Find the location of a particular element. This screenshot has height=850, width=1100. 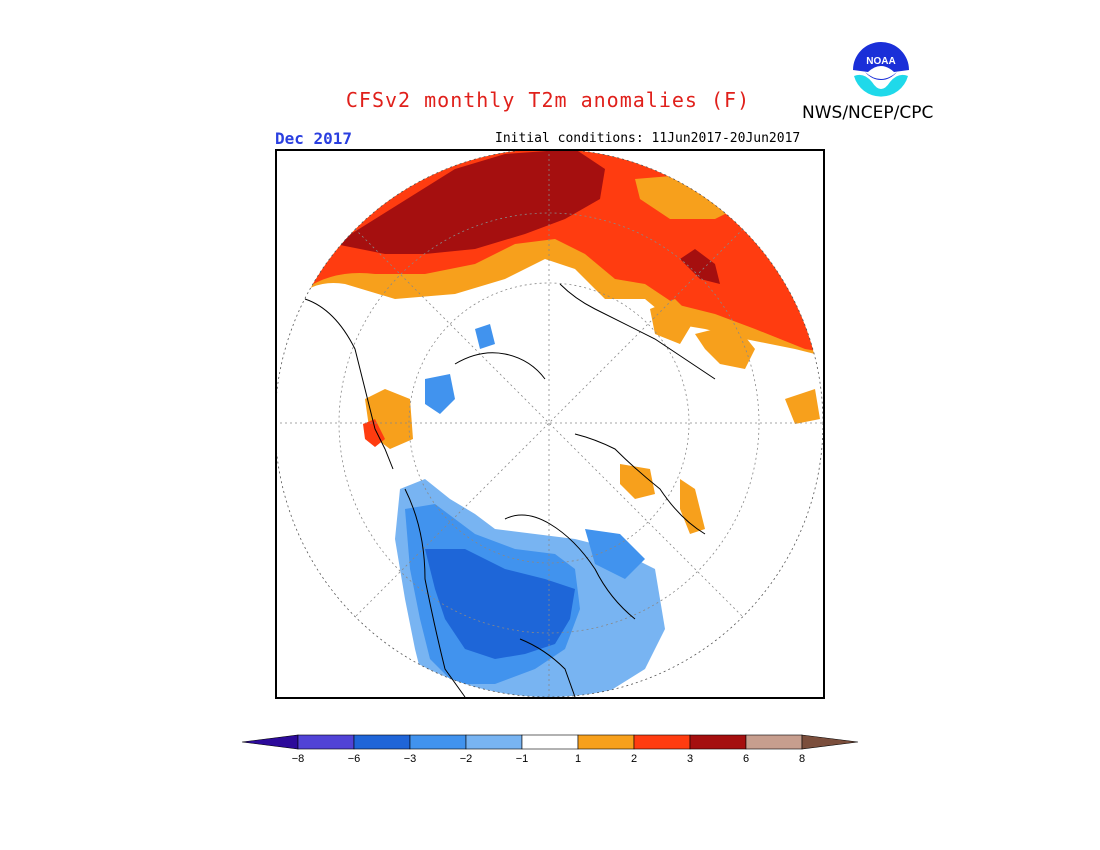

agency-label: NWS/NCEP/CPC is located at coordinates (868, 113).